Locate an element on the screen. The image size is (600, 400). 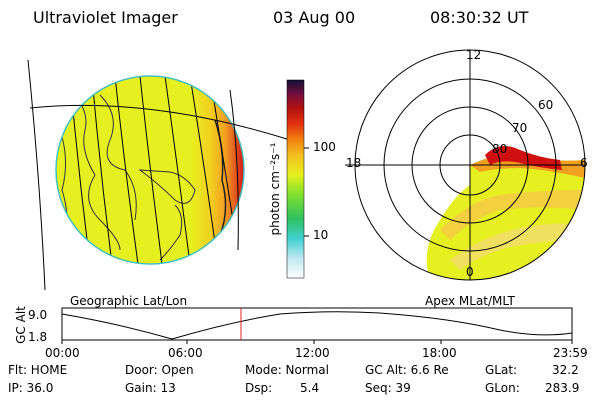
altitude-xtick-0600: 06:00 is located at coordinates (185, 353).